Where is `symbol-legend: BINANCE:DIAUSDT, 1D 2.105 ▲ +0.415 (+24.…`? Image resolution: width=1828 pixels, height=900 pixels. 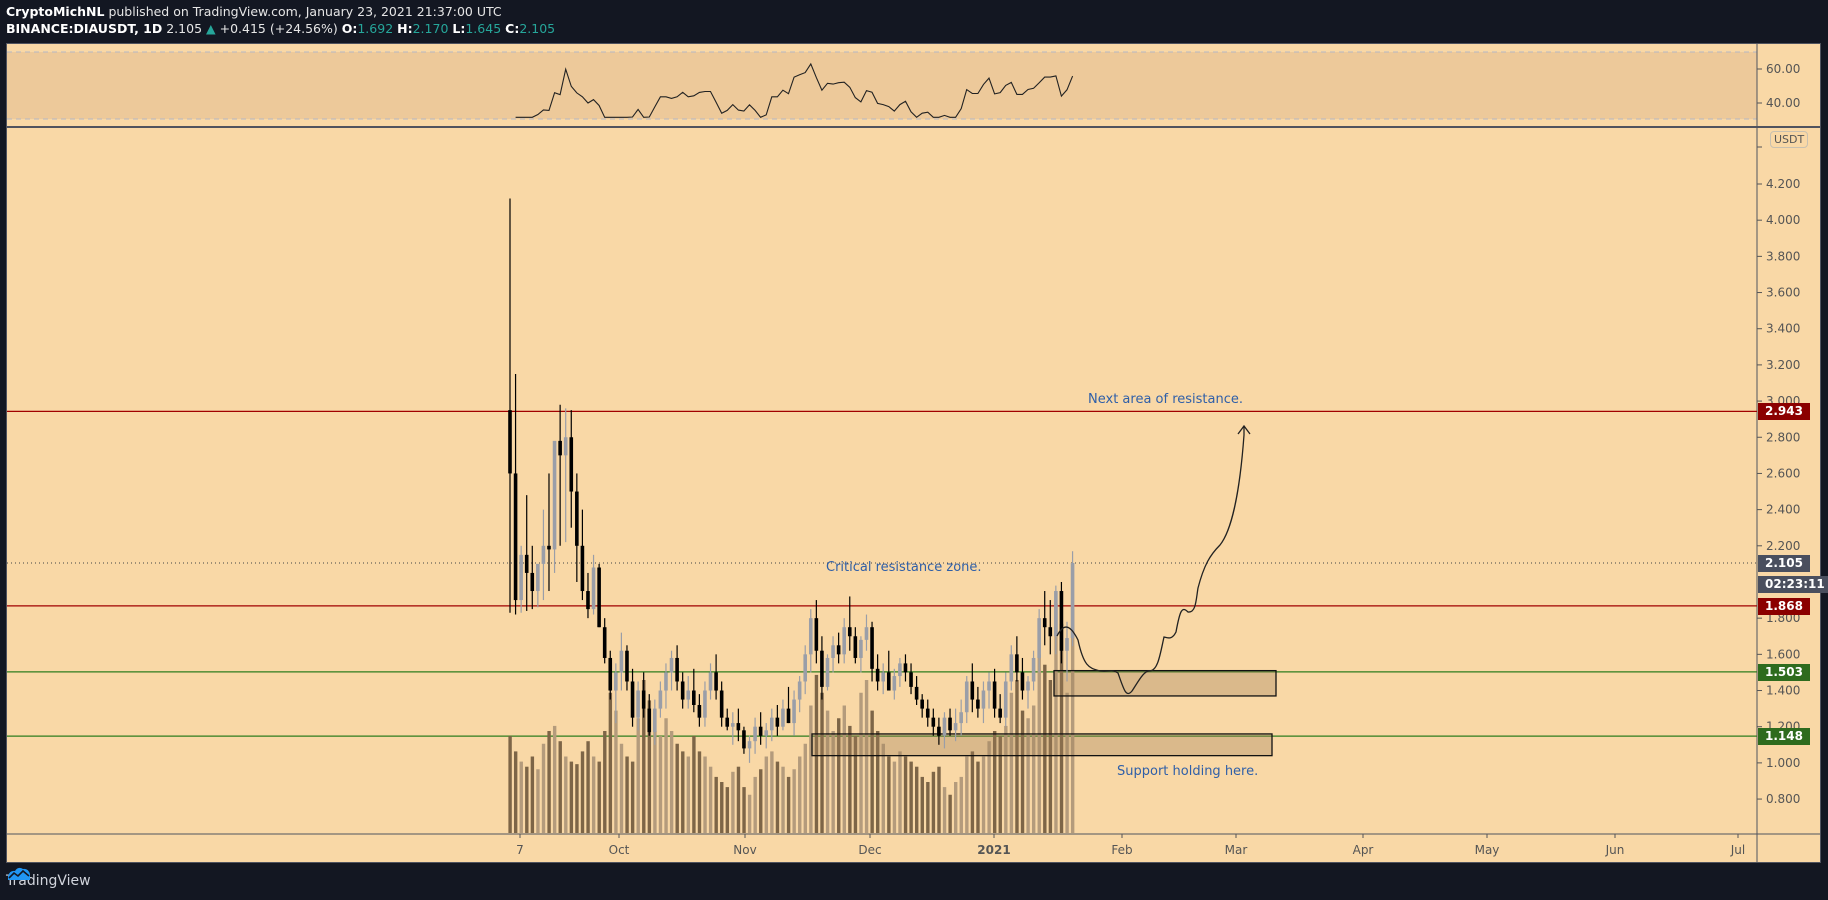
symbol-legend: BINANCE:DIAUSDT, 1D 2.105 ▲ +0.415 (+24.… is located at coordinates (280, 28).